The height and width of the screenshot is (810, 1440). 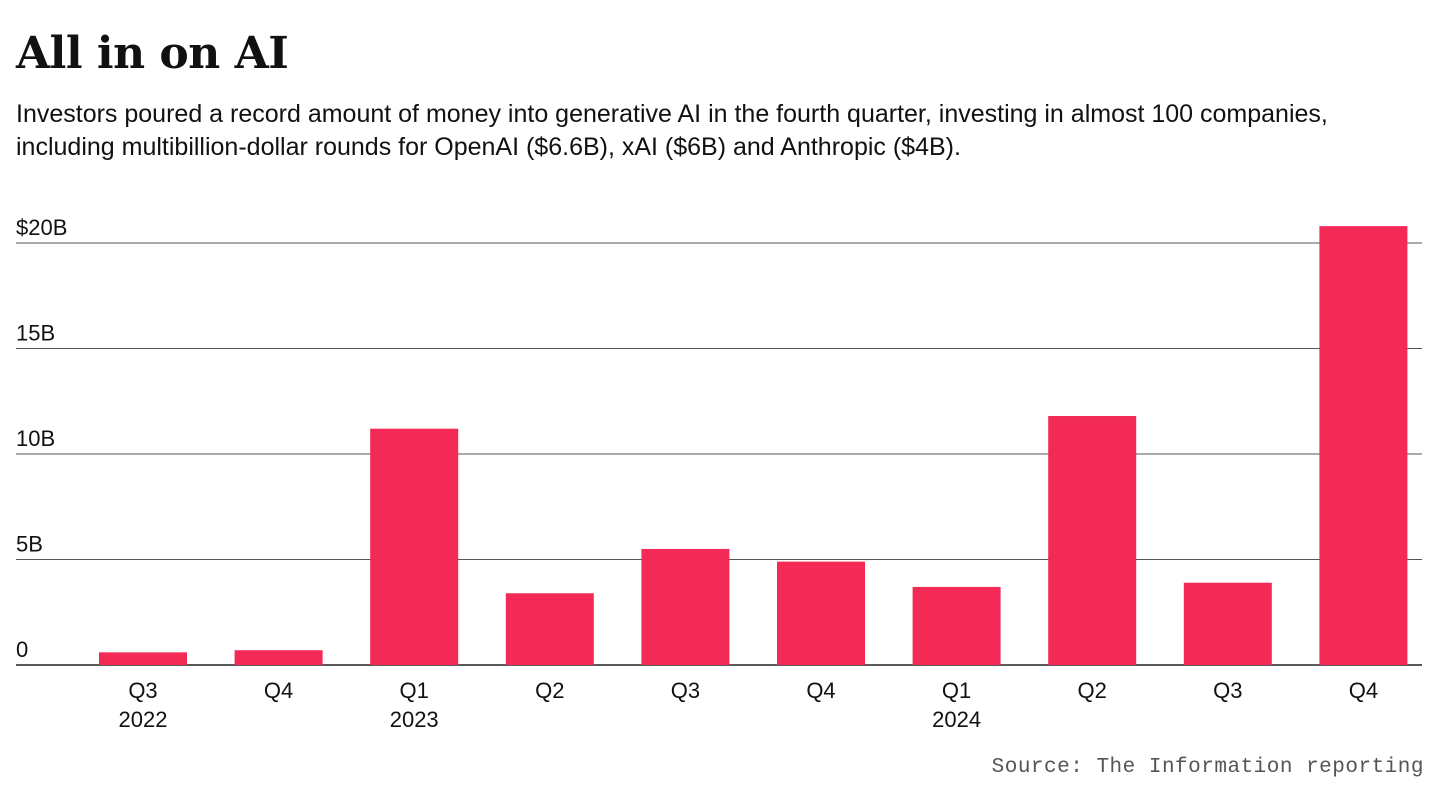 What do you see at coordinates (35, 333) in the screenshot?
I see `y-tick-label: 15B` at bounding box center [35, 333].